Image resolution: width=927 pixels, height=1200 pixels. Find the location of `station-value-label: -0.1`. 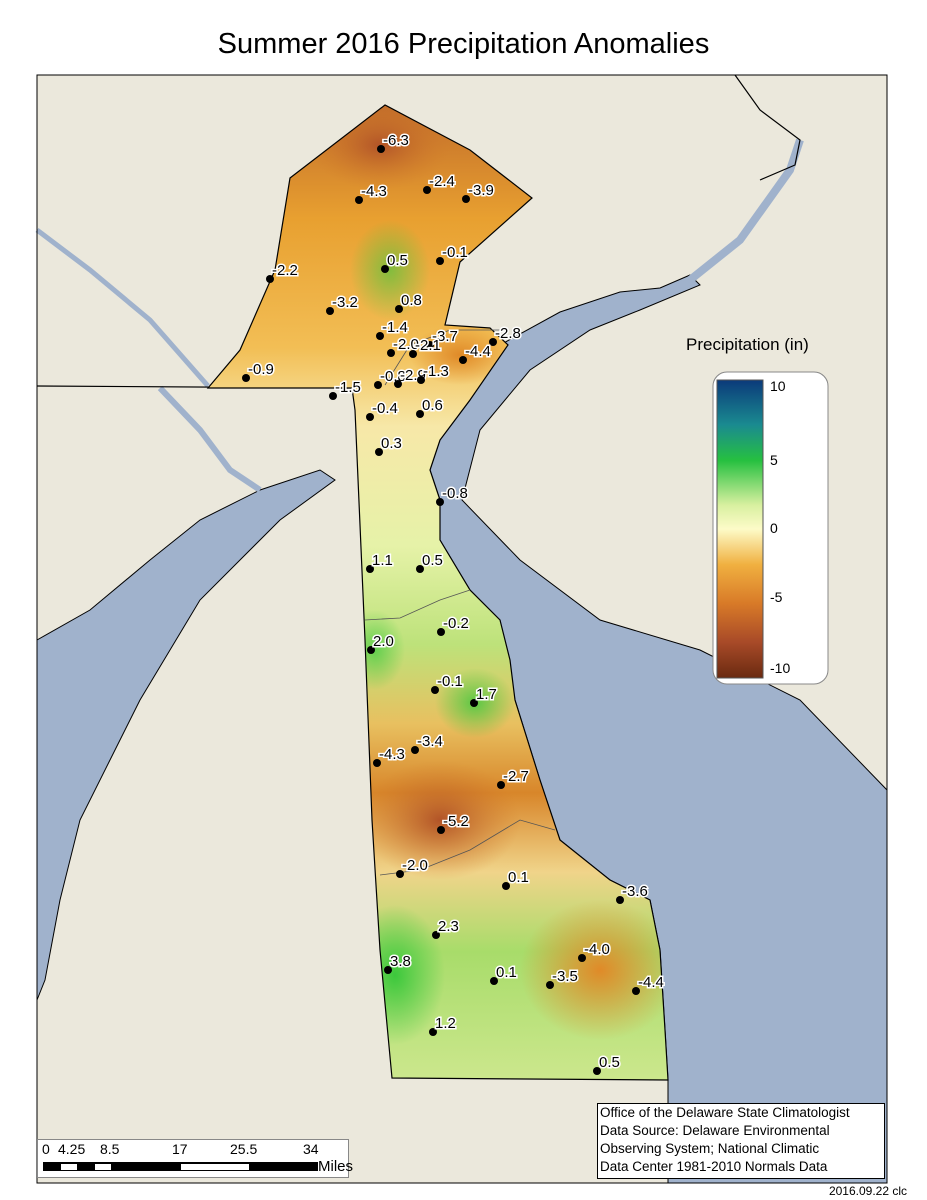

station-value-label: -0.1 is located at coordinates (450, 681).